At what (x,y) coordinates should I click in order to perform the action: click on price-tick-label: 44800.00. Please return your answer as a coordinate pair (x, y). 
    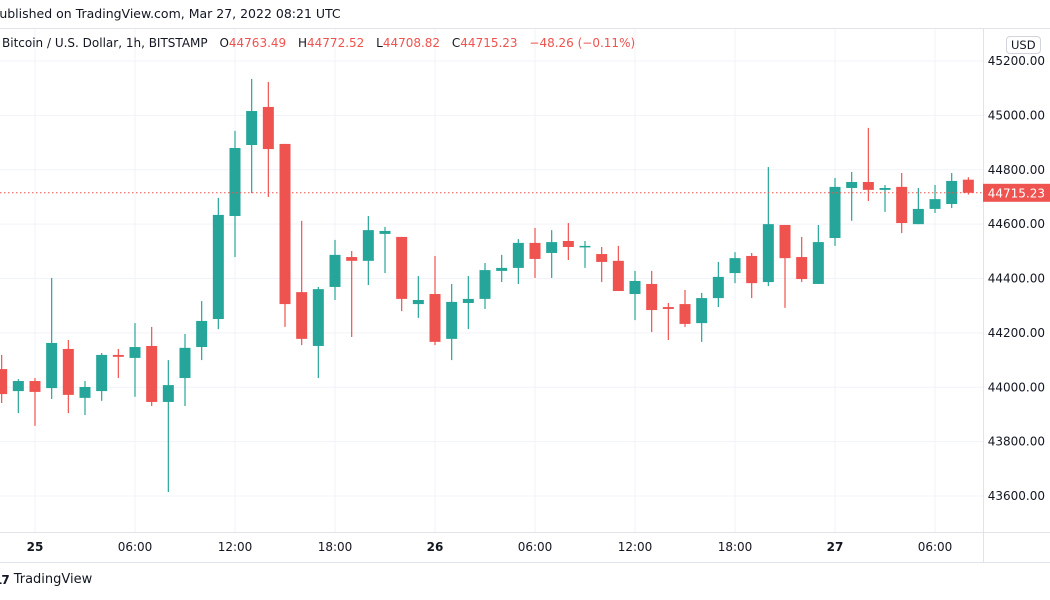
    Looking at the image, I should click on (1016, 170).